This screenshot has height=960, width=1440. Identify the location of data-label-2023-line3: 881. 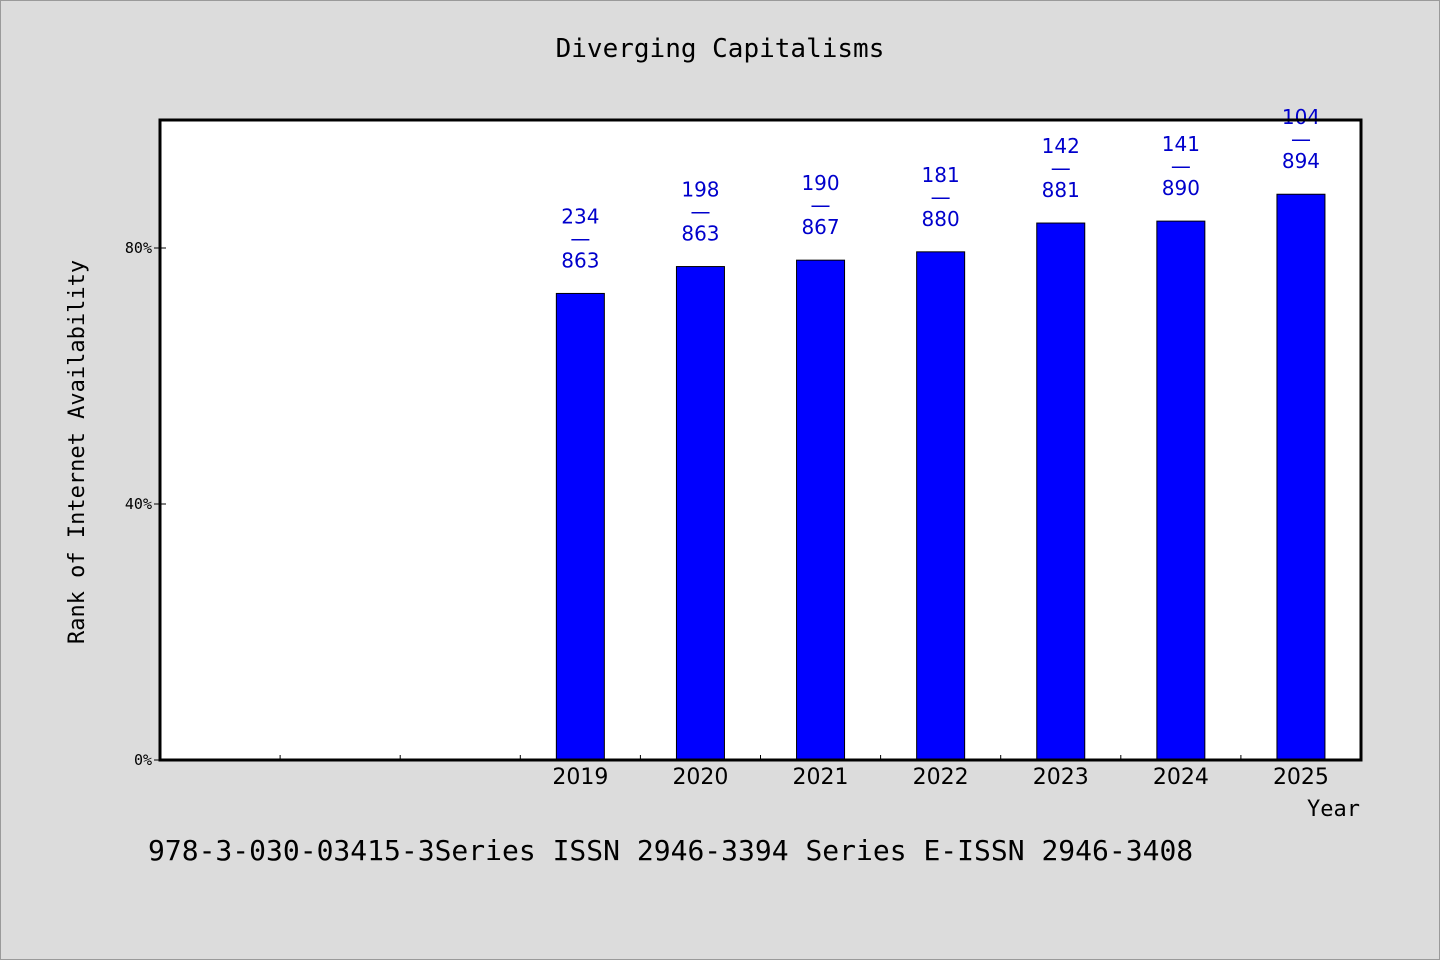
(1061, 190).